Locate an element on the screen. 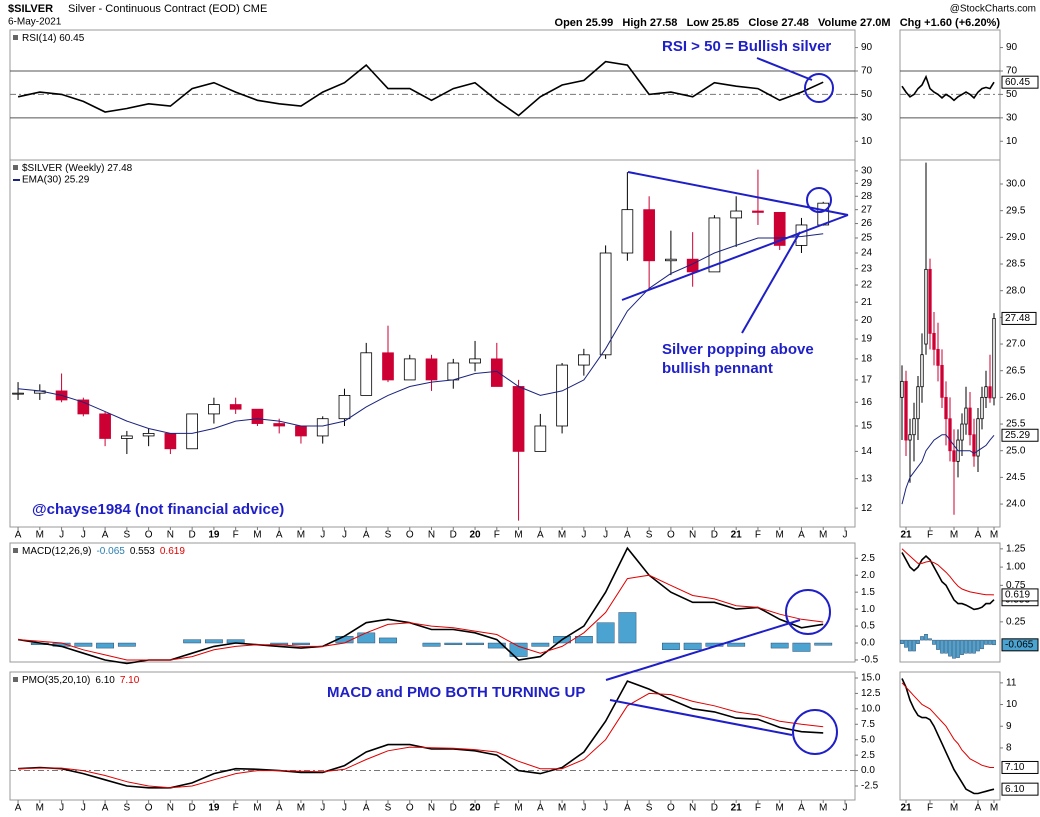 The image size is (1040, 817). panel-label-text: $SILVER (Weekly) 27.48 is located at coordinates (77, 168).